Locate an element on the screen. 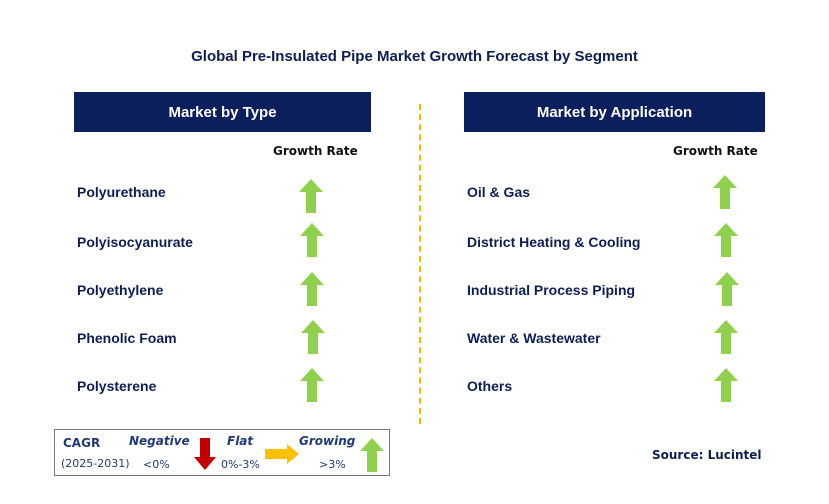  application-row-label: Oil & Gas is located at coordinates (499, 192).